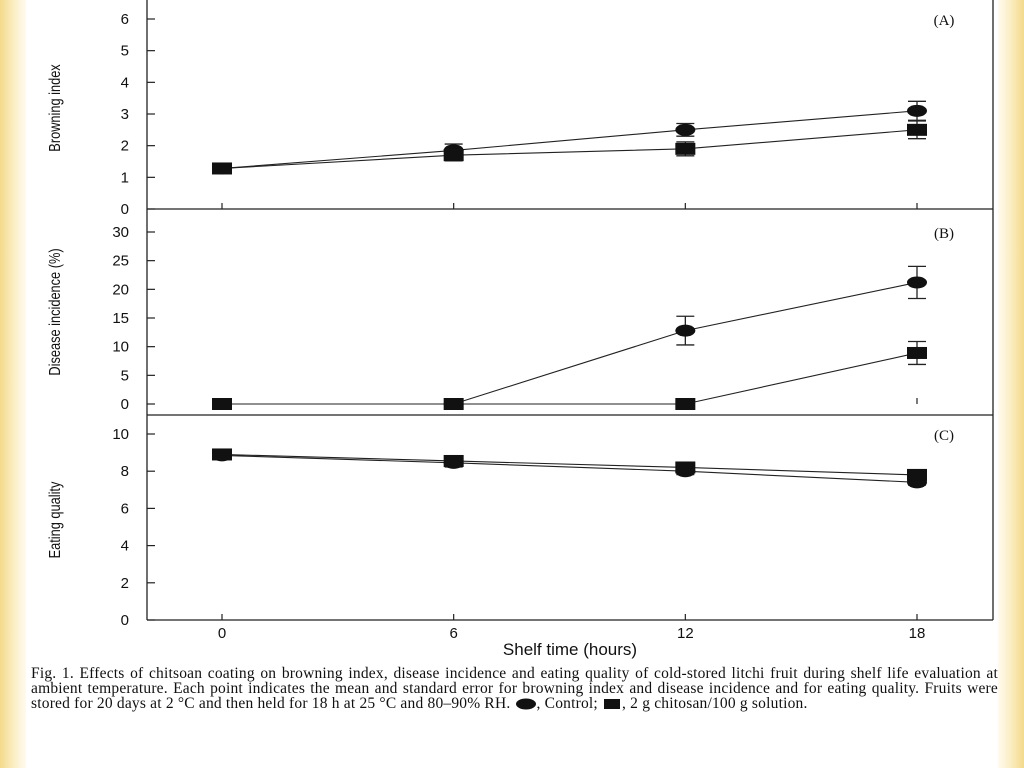  Describe the element at coordinates (917, 633) in the screenshot. I see `x-tick-label: 18` at that location.